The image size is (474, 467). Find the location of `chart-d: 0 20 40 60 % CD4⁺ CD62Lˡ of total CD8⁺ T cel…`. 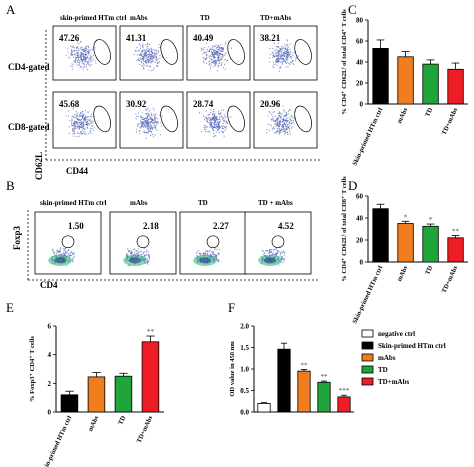

chart-d: 0 20 40 60 % CD4⁺ CD62Lˡ of total CD8⁺ T cel… is located at coordinates (404, 250).